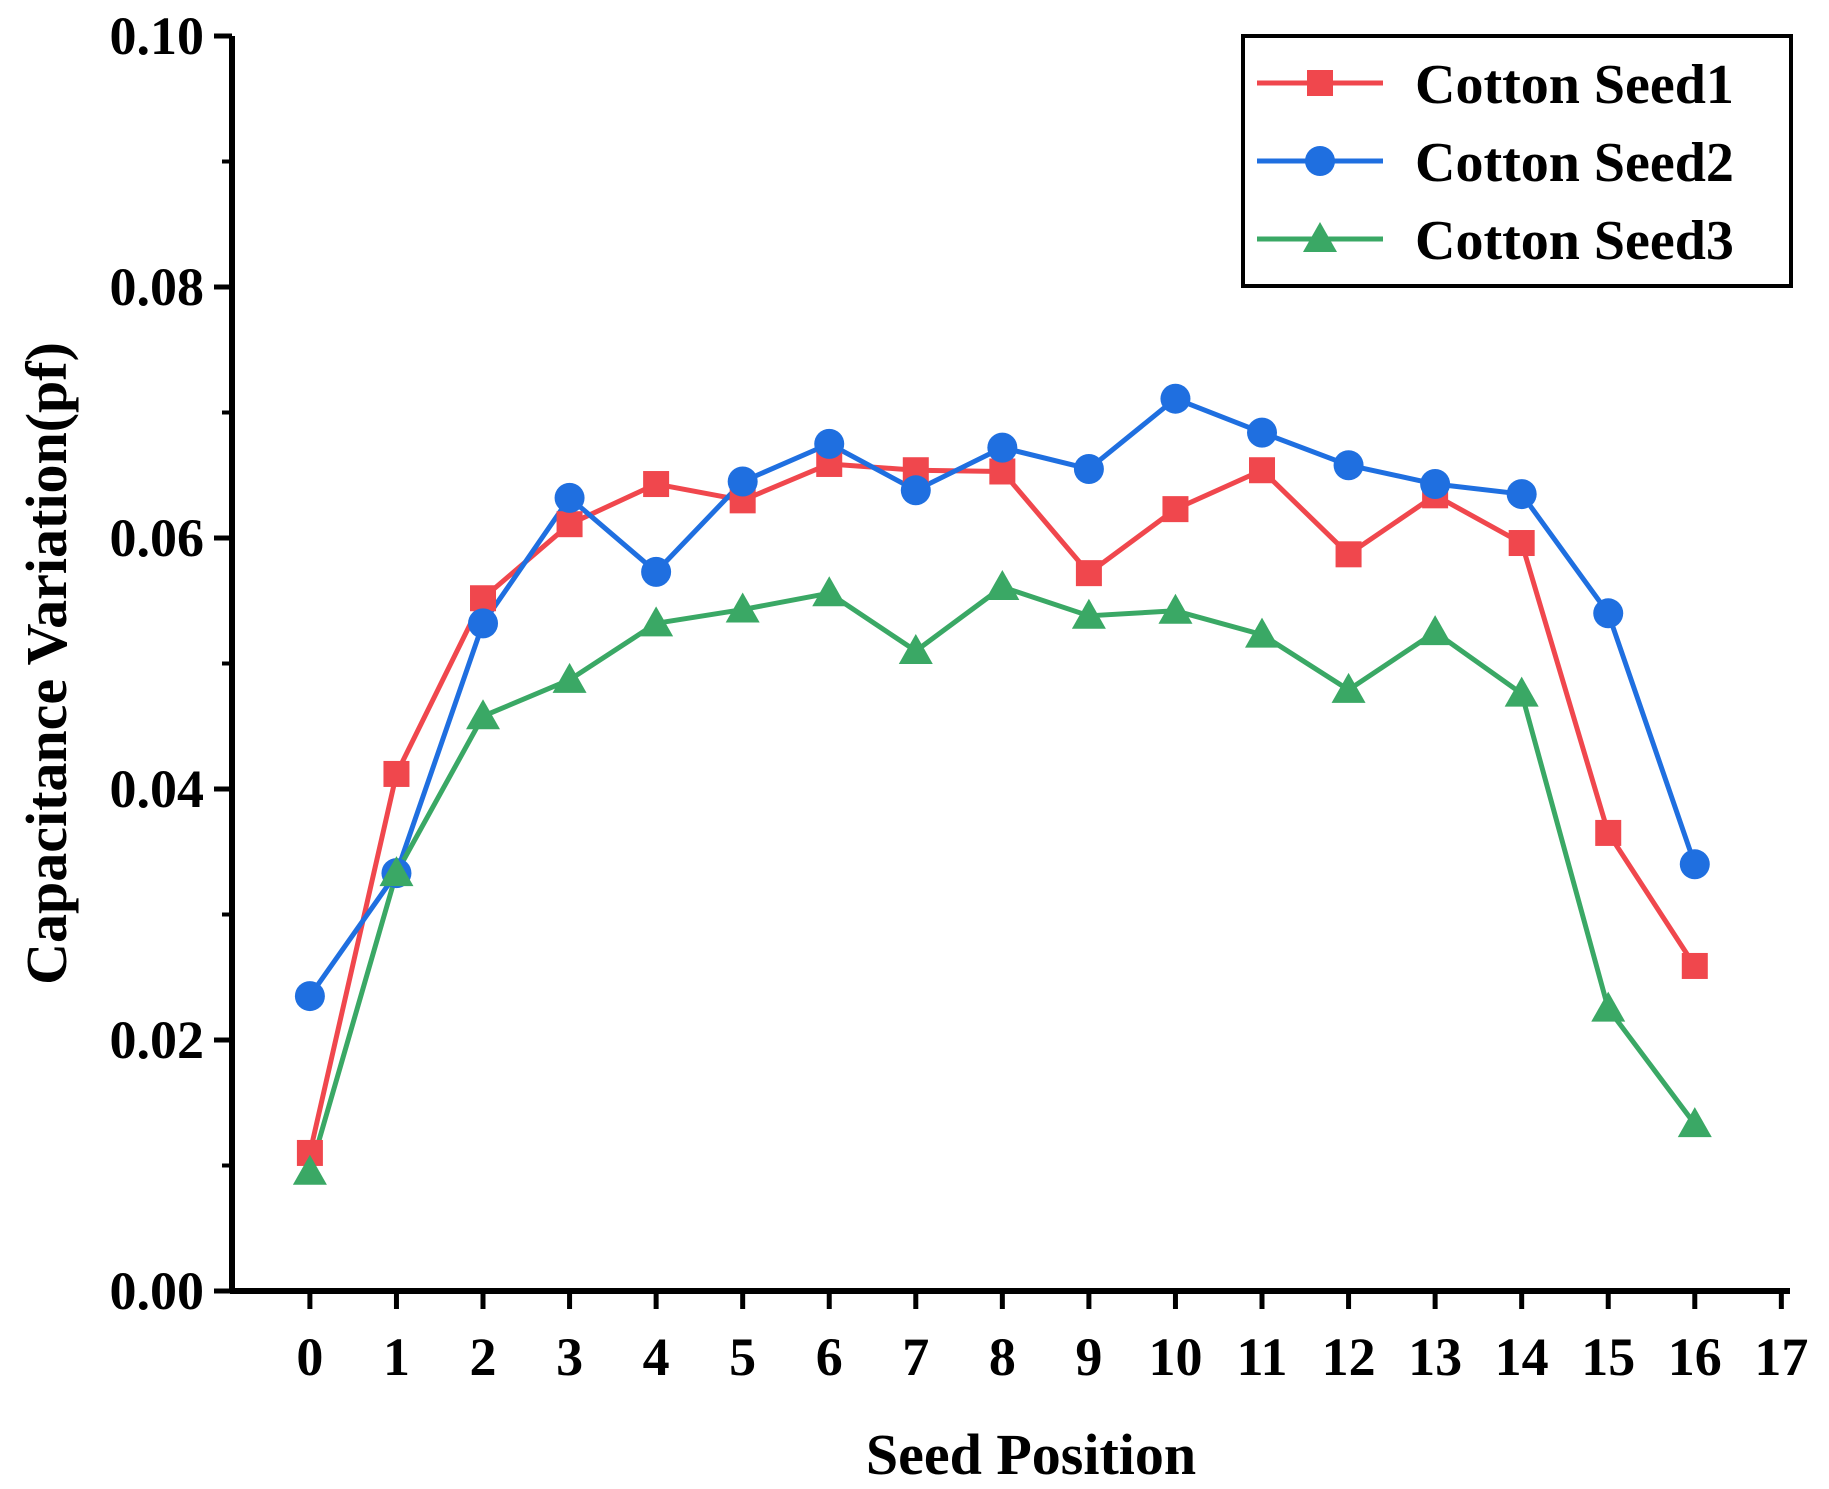 This screenshot has width=1829, height=1489. Describe the element at coordinates (1781, 1357) in the screenshot. I see `x-tick-label: 17` at that location.